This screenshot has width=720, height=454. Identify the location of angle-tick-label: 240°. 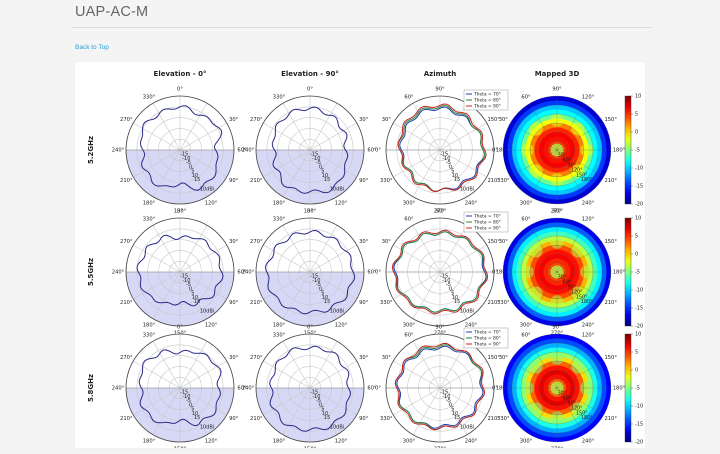
(471, 325).